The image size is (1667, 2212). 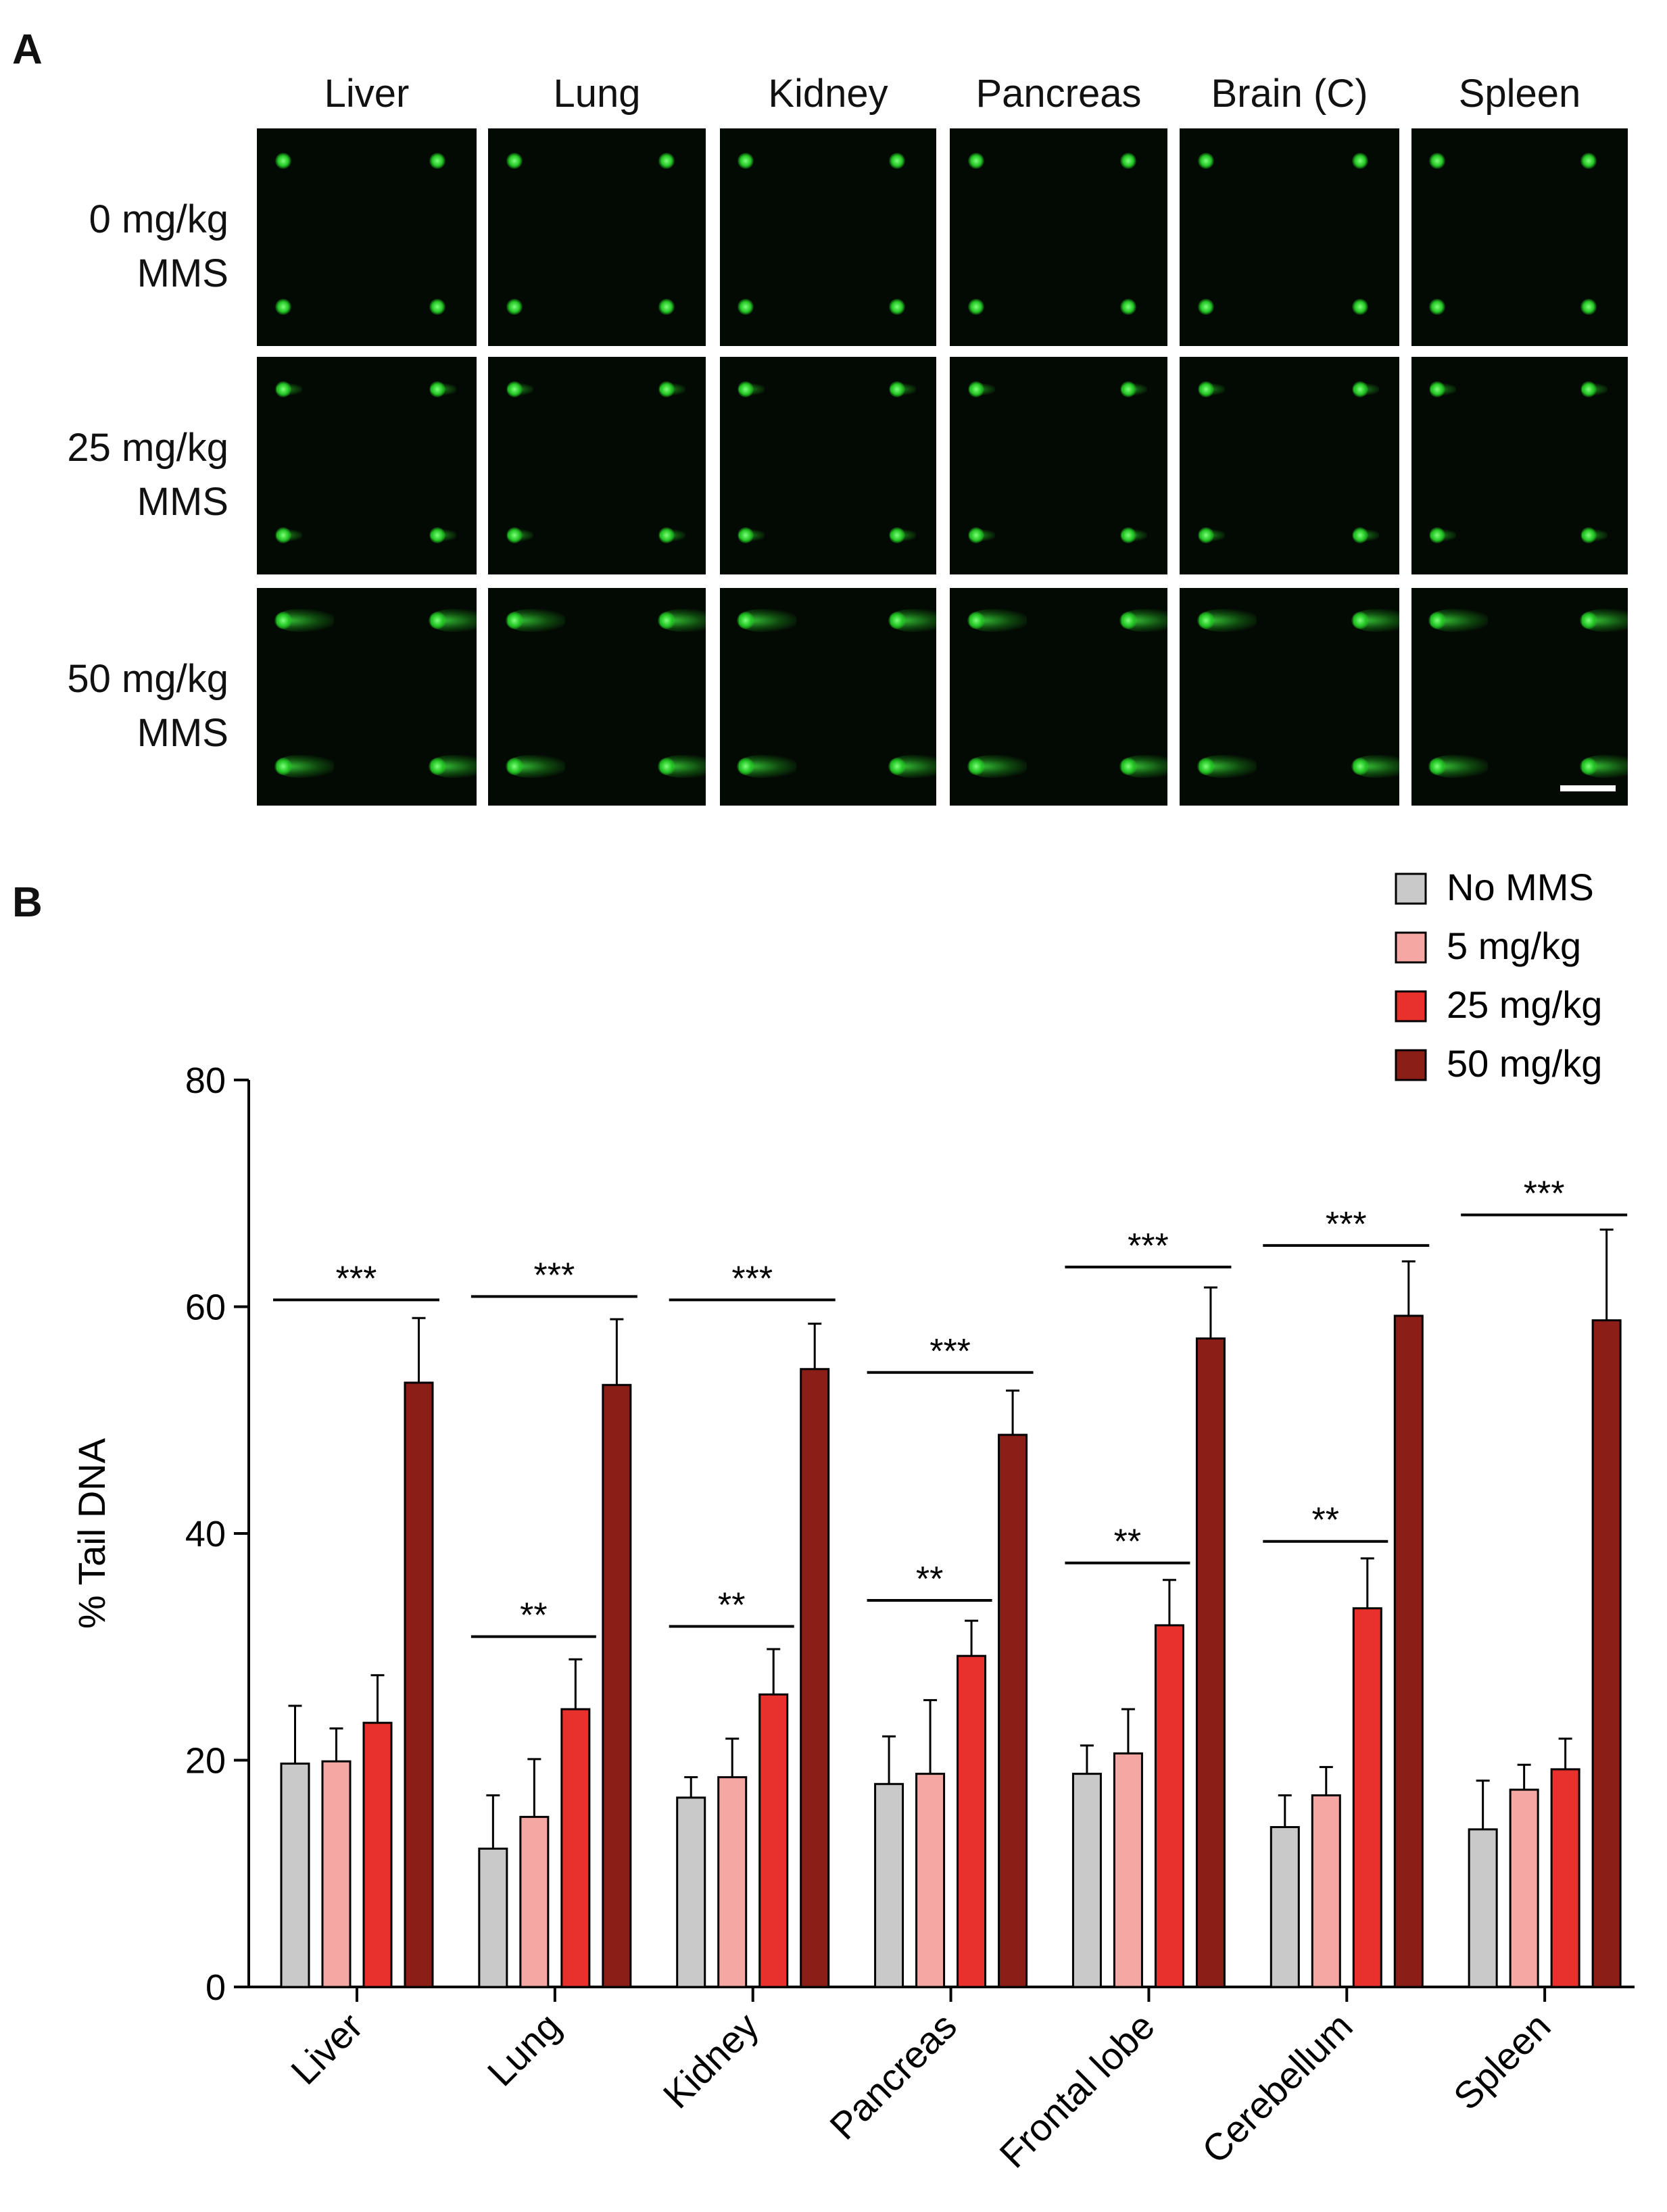 I want to click on panel-b-letter: B, so click(x=28, y=902).